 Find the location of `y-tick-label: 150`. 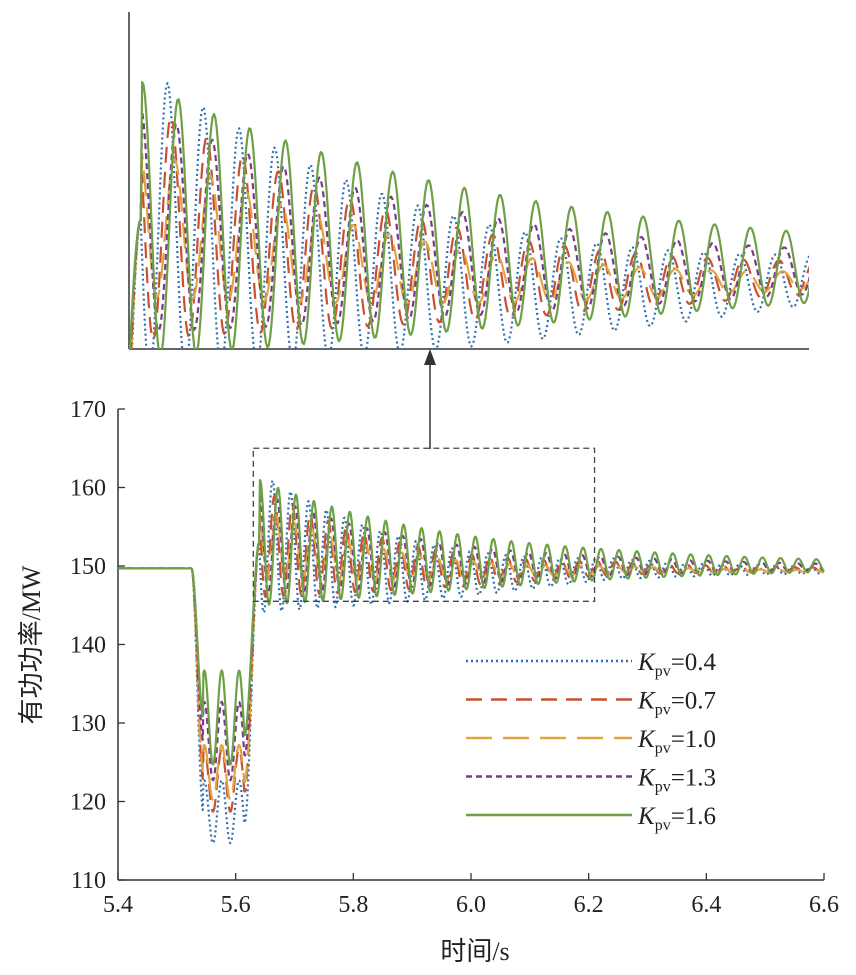

y-tick-label: 150 is located at coordinates (88, 567).